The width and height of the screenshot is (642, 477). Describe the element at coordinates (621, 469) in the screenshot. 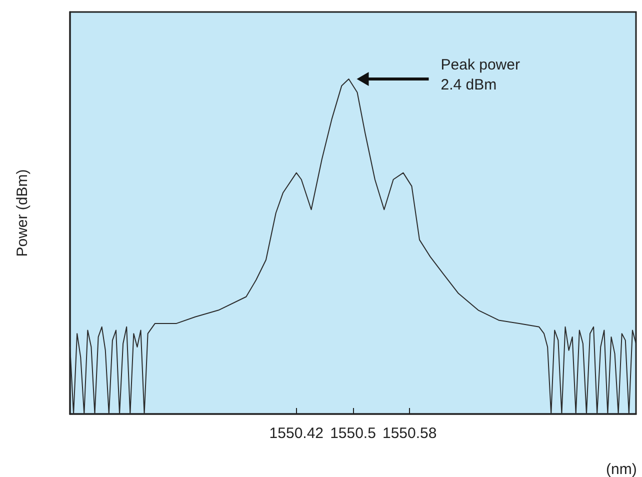

I see `x-axis-title: (nm)` at that location.